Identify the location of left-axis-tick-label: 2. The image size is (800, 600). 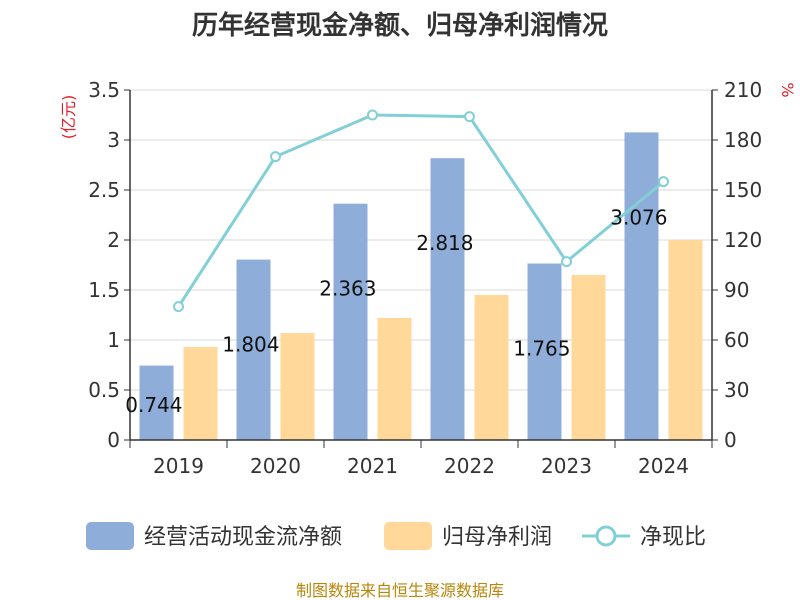
(113, 240).